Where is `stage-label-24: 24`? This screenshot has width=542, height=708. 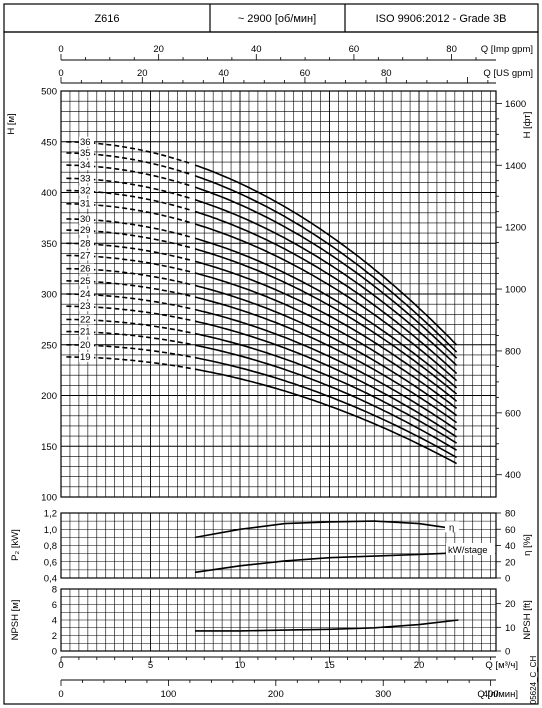
stage-label-24: 24 is located at coordinates (85, 294).